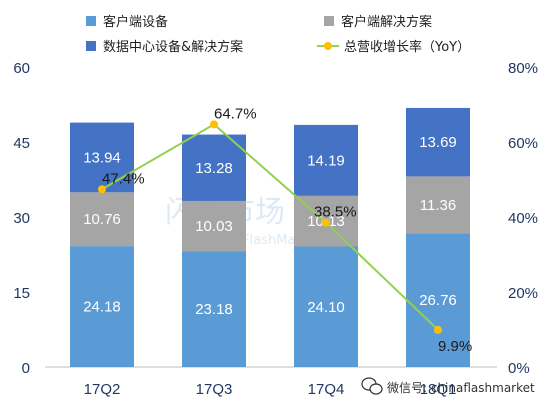 Image resolution: width=555 pixels, height=411 pixels. What do you see at coordinates (438, 389) in the screenshot?
I see `category-tick-18Q1: 18Q1` at bounding box center [438, 389].